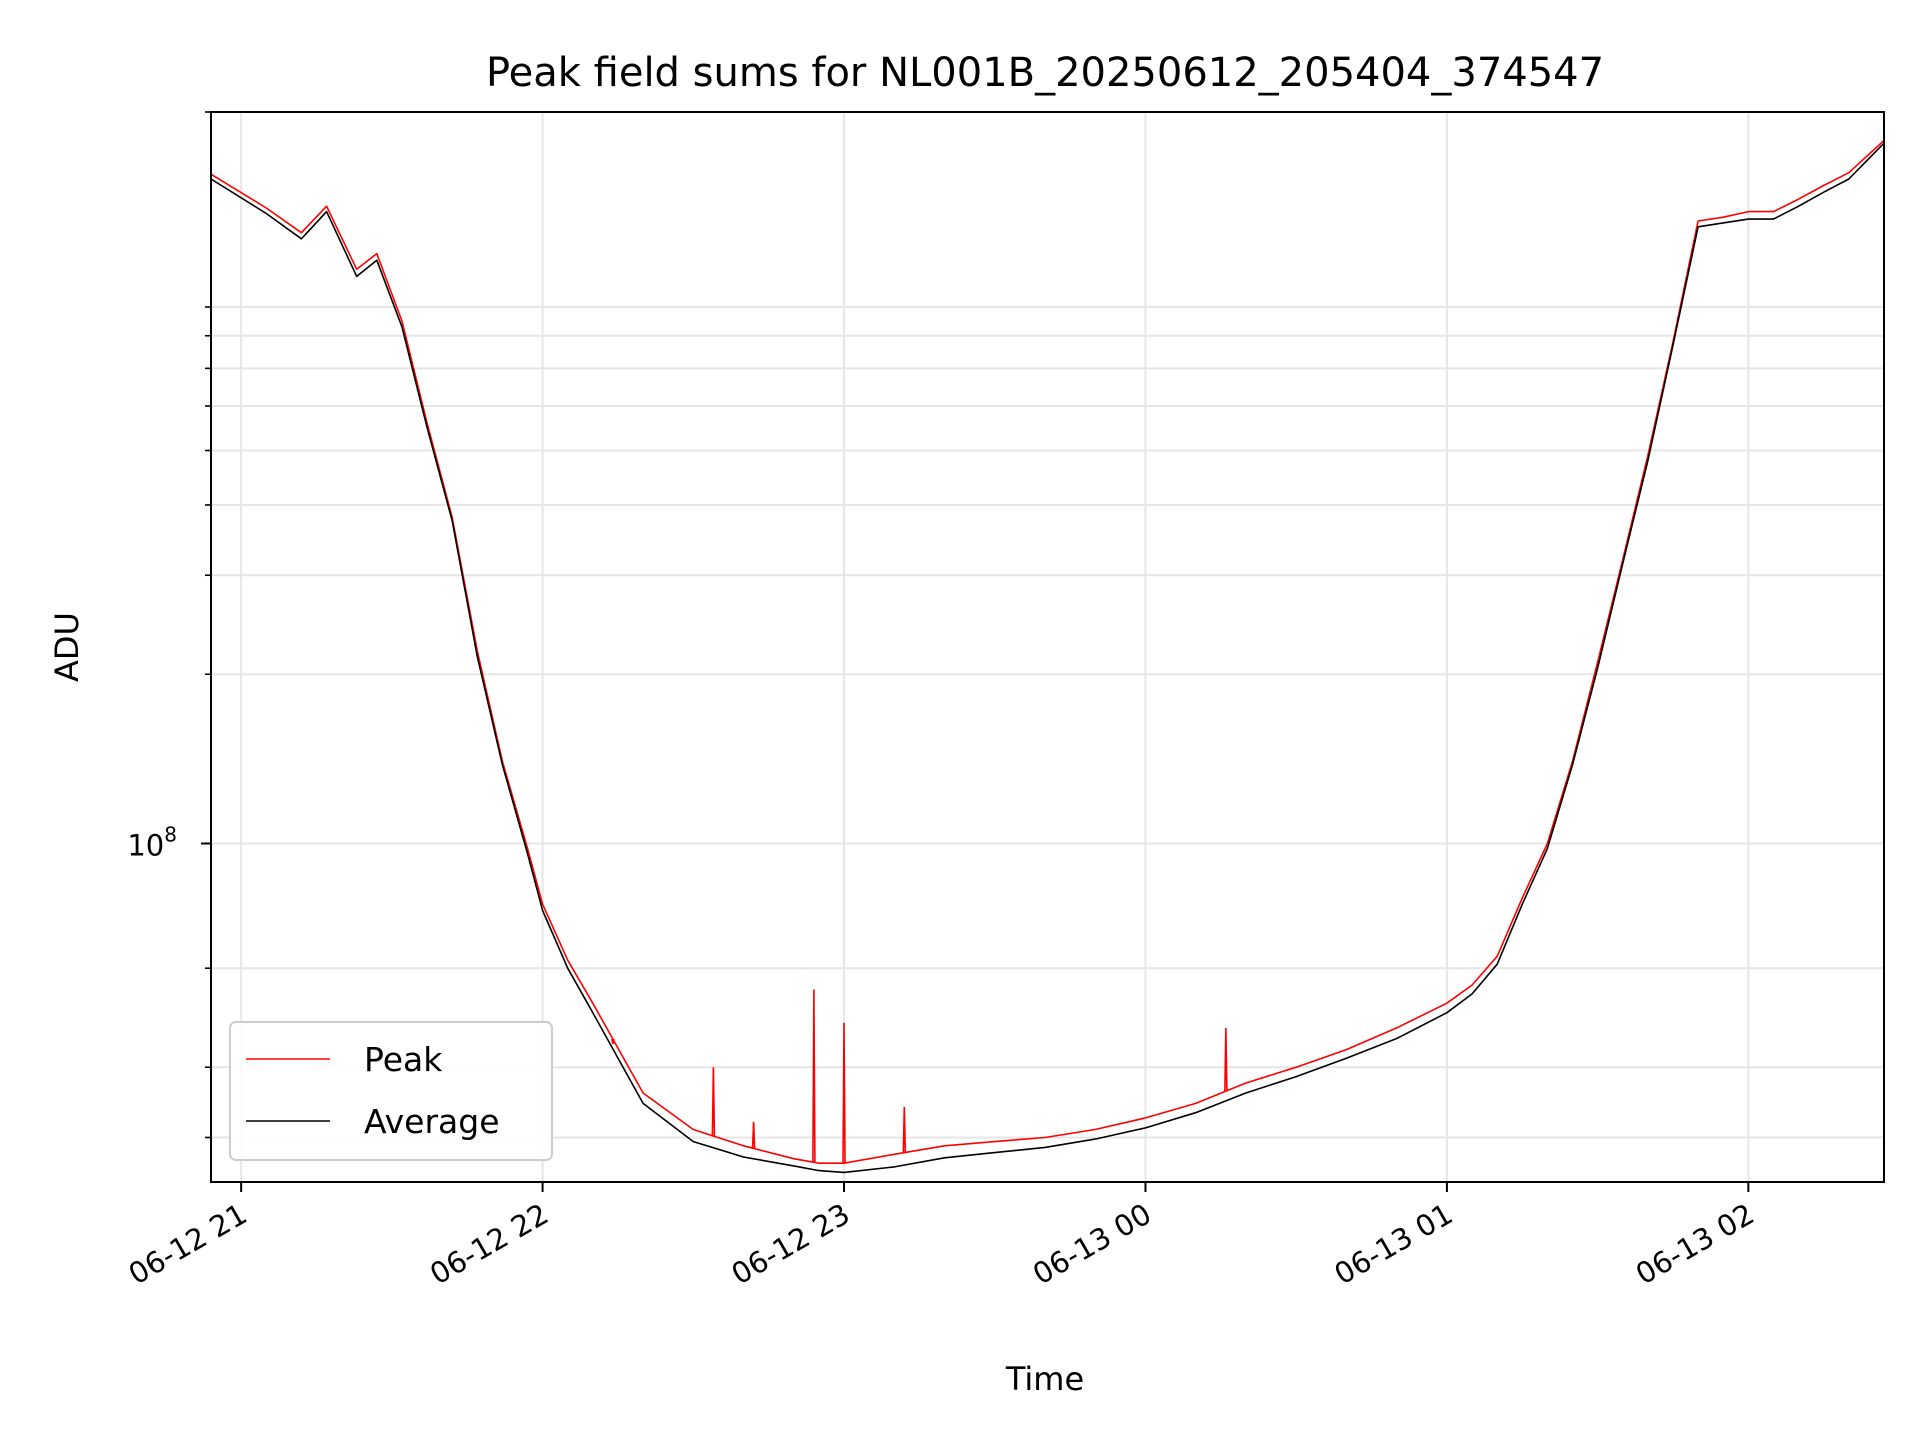  Describe the element at coordinates (169, 625) in the screenshot. I see `y-axis: 108` at that location.